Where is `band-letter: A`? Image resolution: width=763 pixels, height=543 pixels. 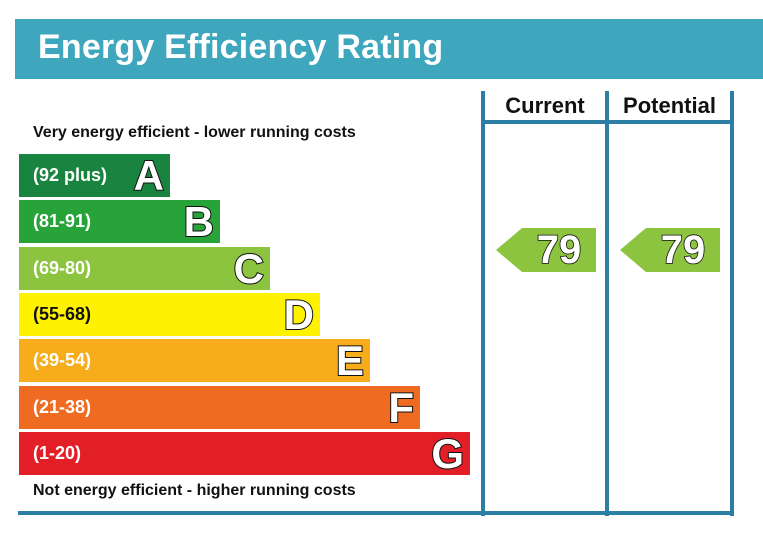
band-letter: A is located at coordinates (149, 175).